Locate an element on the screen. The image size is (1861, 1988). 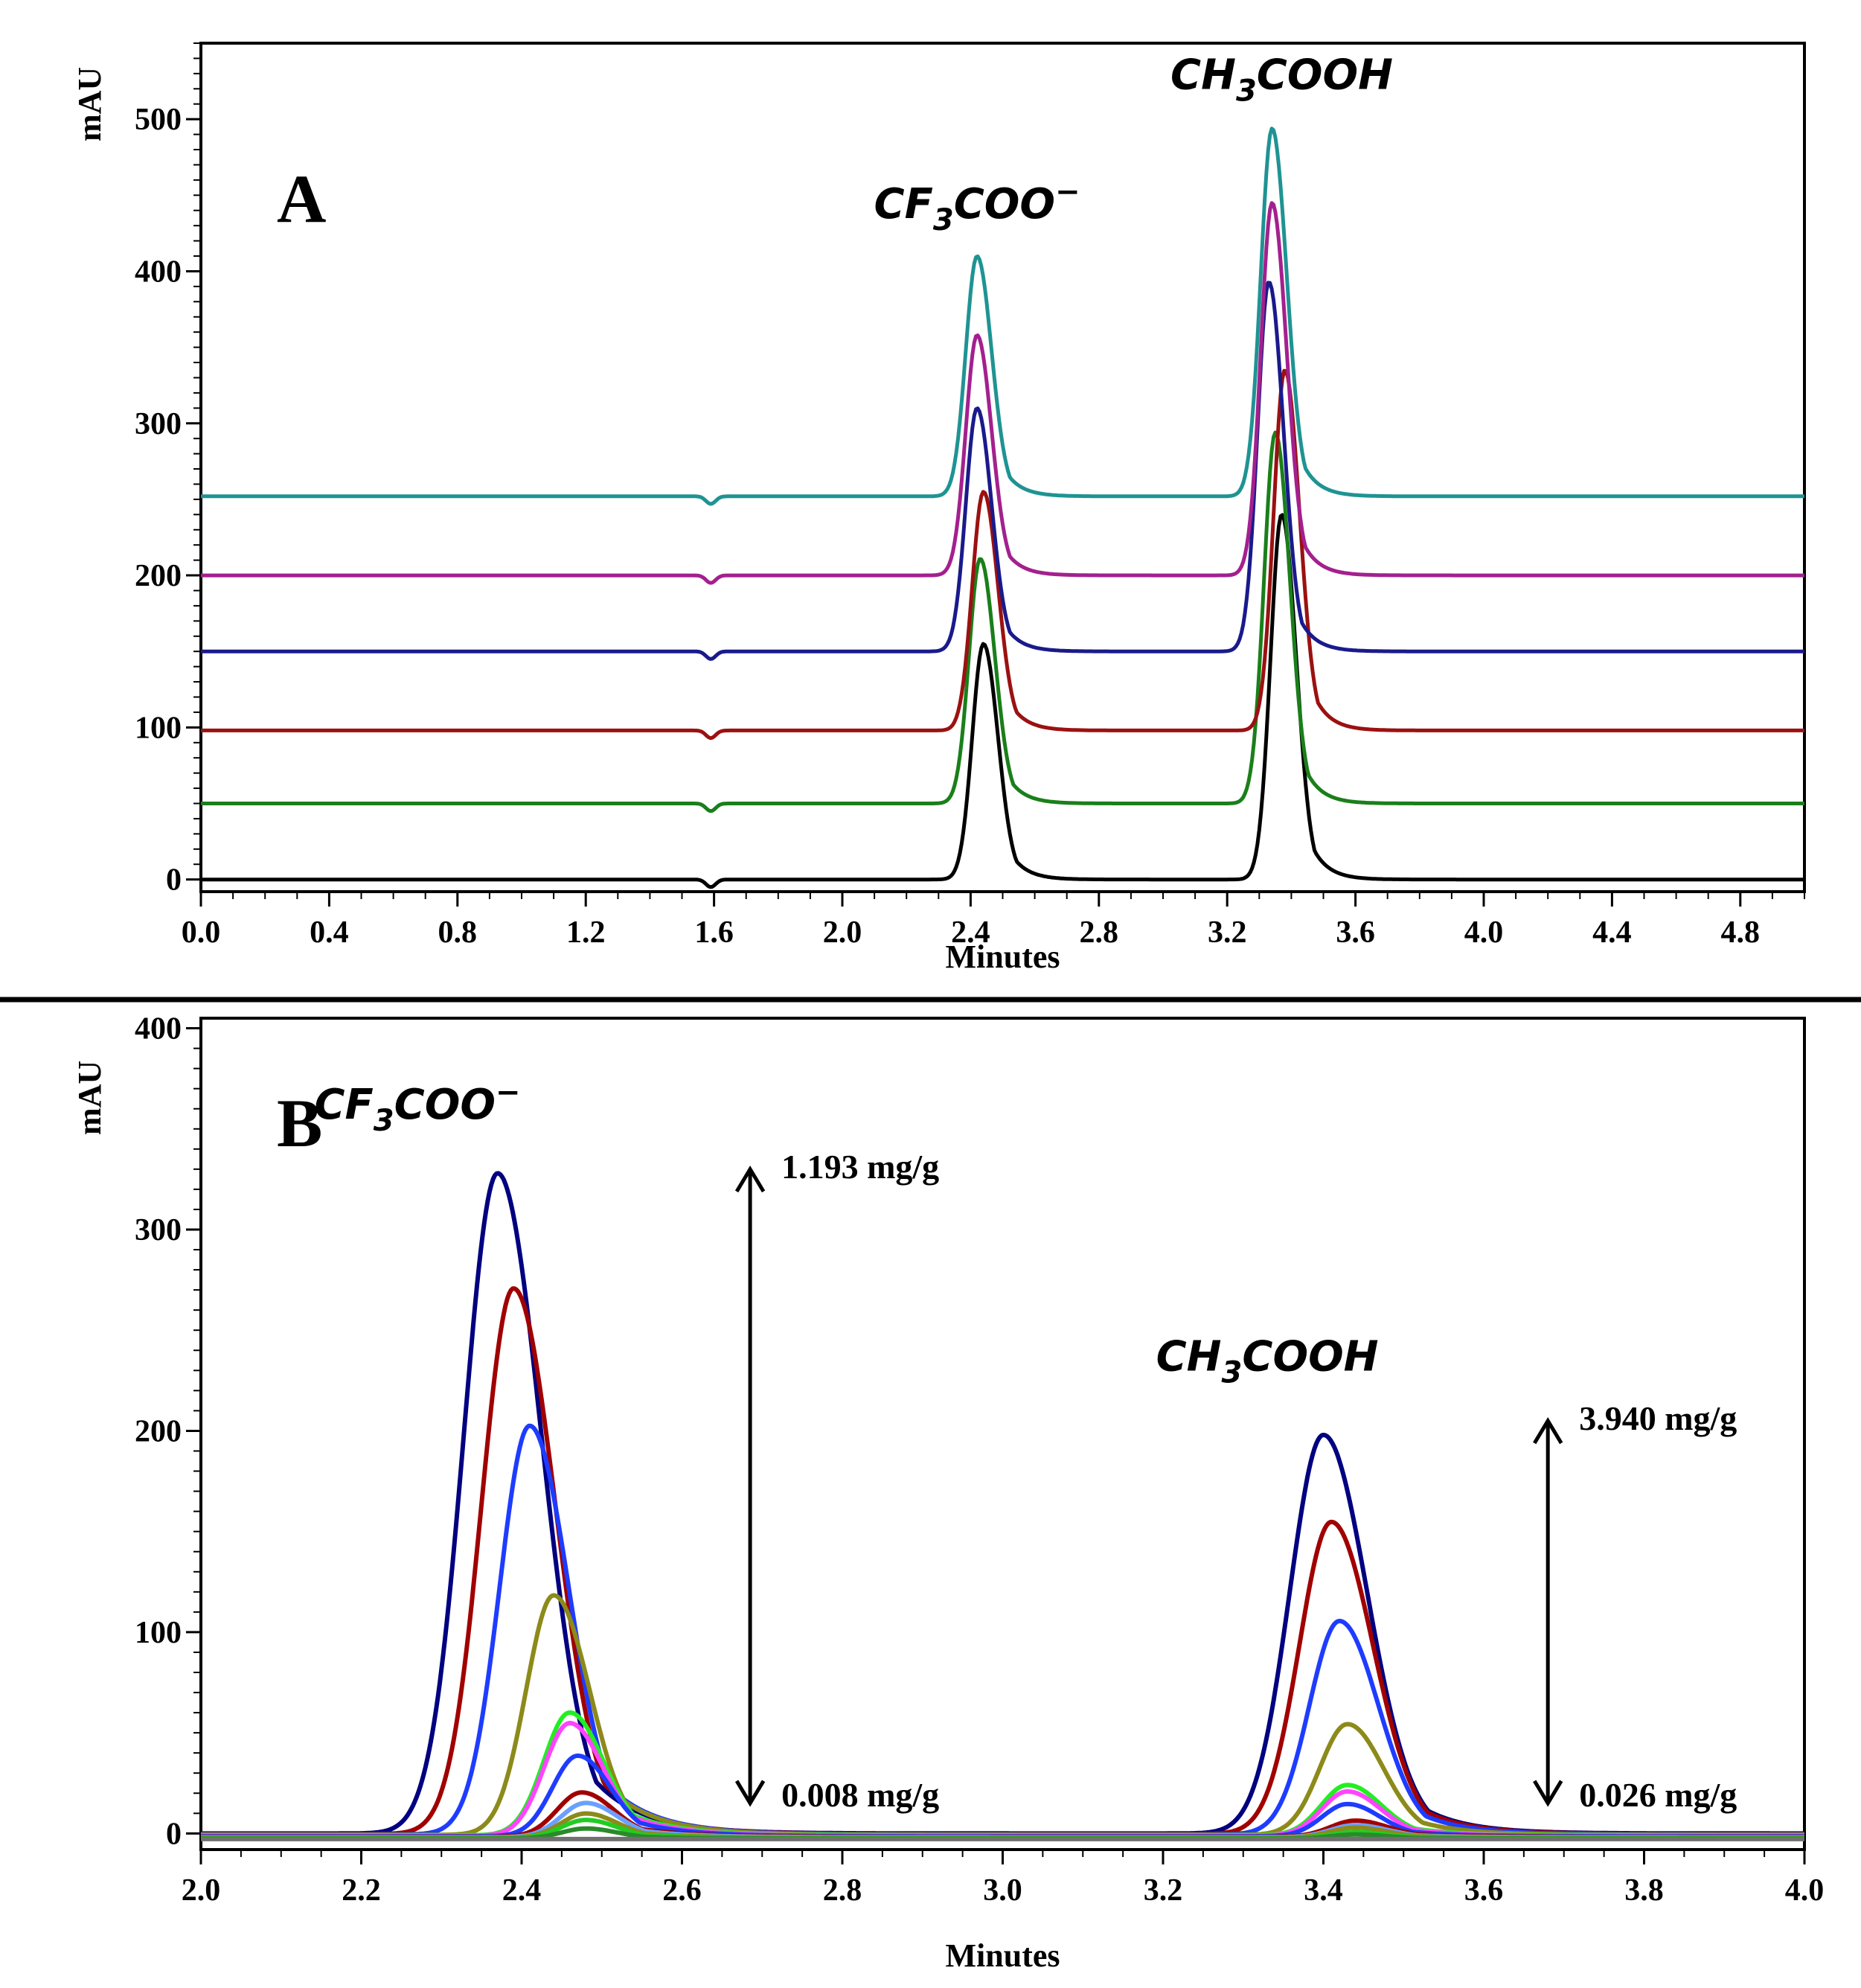
arrow-head-down-ch3 is located at coordinates (1548, 1793).